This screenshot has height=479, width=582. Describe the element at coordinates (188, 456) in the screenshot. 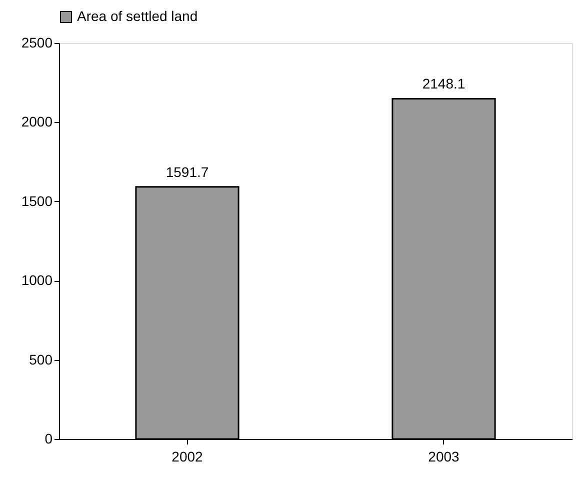

I see `x-tick-label: 2002` at that location.